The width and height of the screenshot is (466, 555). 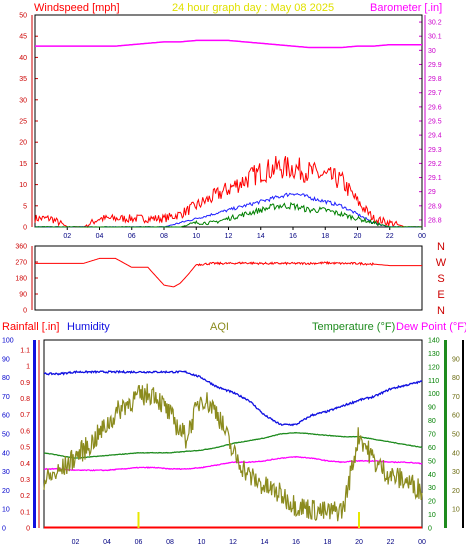 I want to click on baro-tick-label: 28.9, so click(x=435, y=206).